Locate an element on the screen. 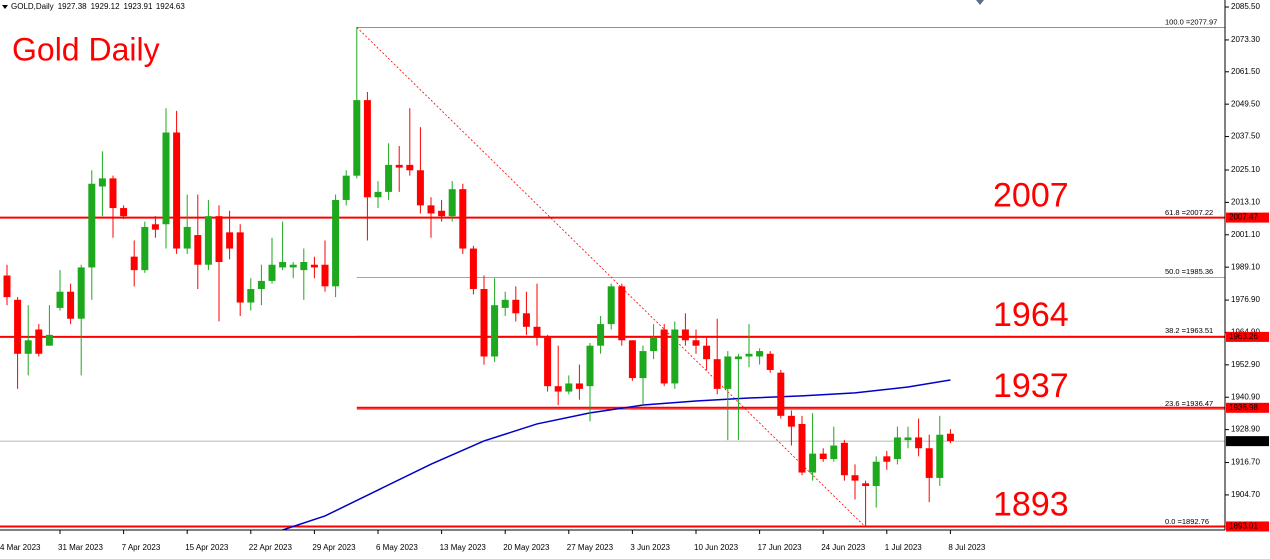 The height and width of the screenshot is (559, 1270). fib-label: 0.0 =1892.76 is located at coordinates (1187, 521).